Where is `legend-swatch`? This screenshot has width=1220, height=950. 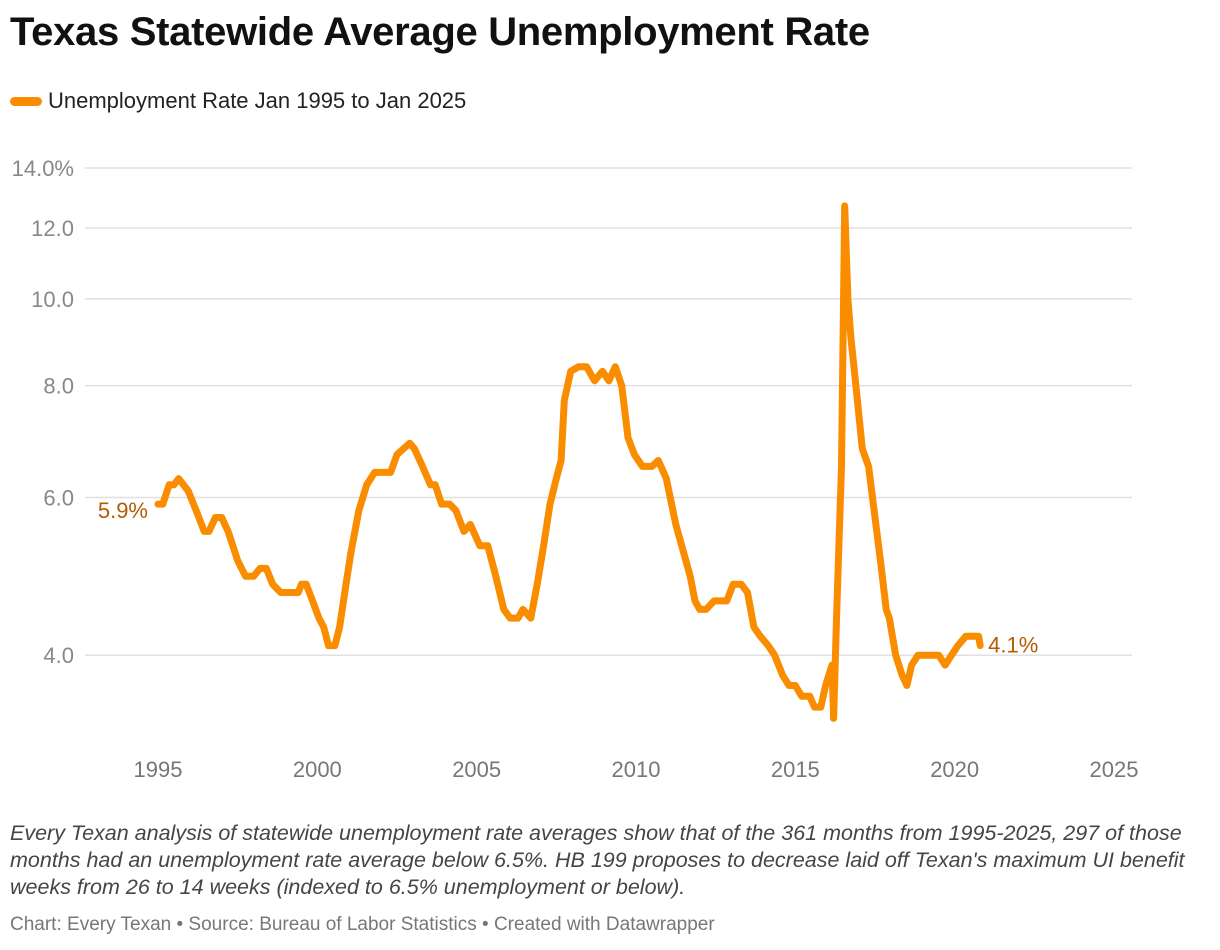 legend-swatch is located at coordinates (26, 101).